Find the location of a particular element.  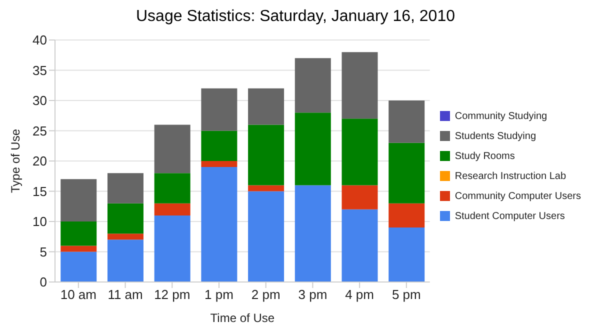

x-tick-label: 5 pm is located at coordinates (406, 294).